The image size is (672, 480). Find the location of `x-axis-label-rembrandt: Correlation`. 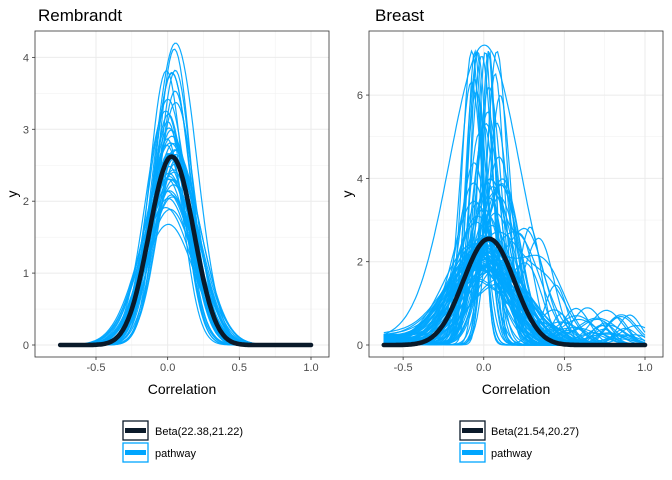

x-axis-label-rembrandt: Correlation is located at coordinates (182, 389).